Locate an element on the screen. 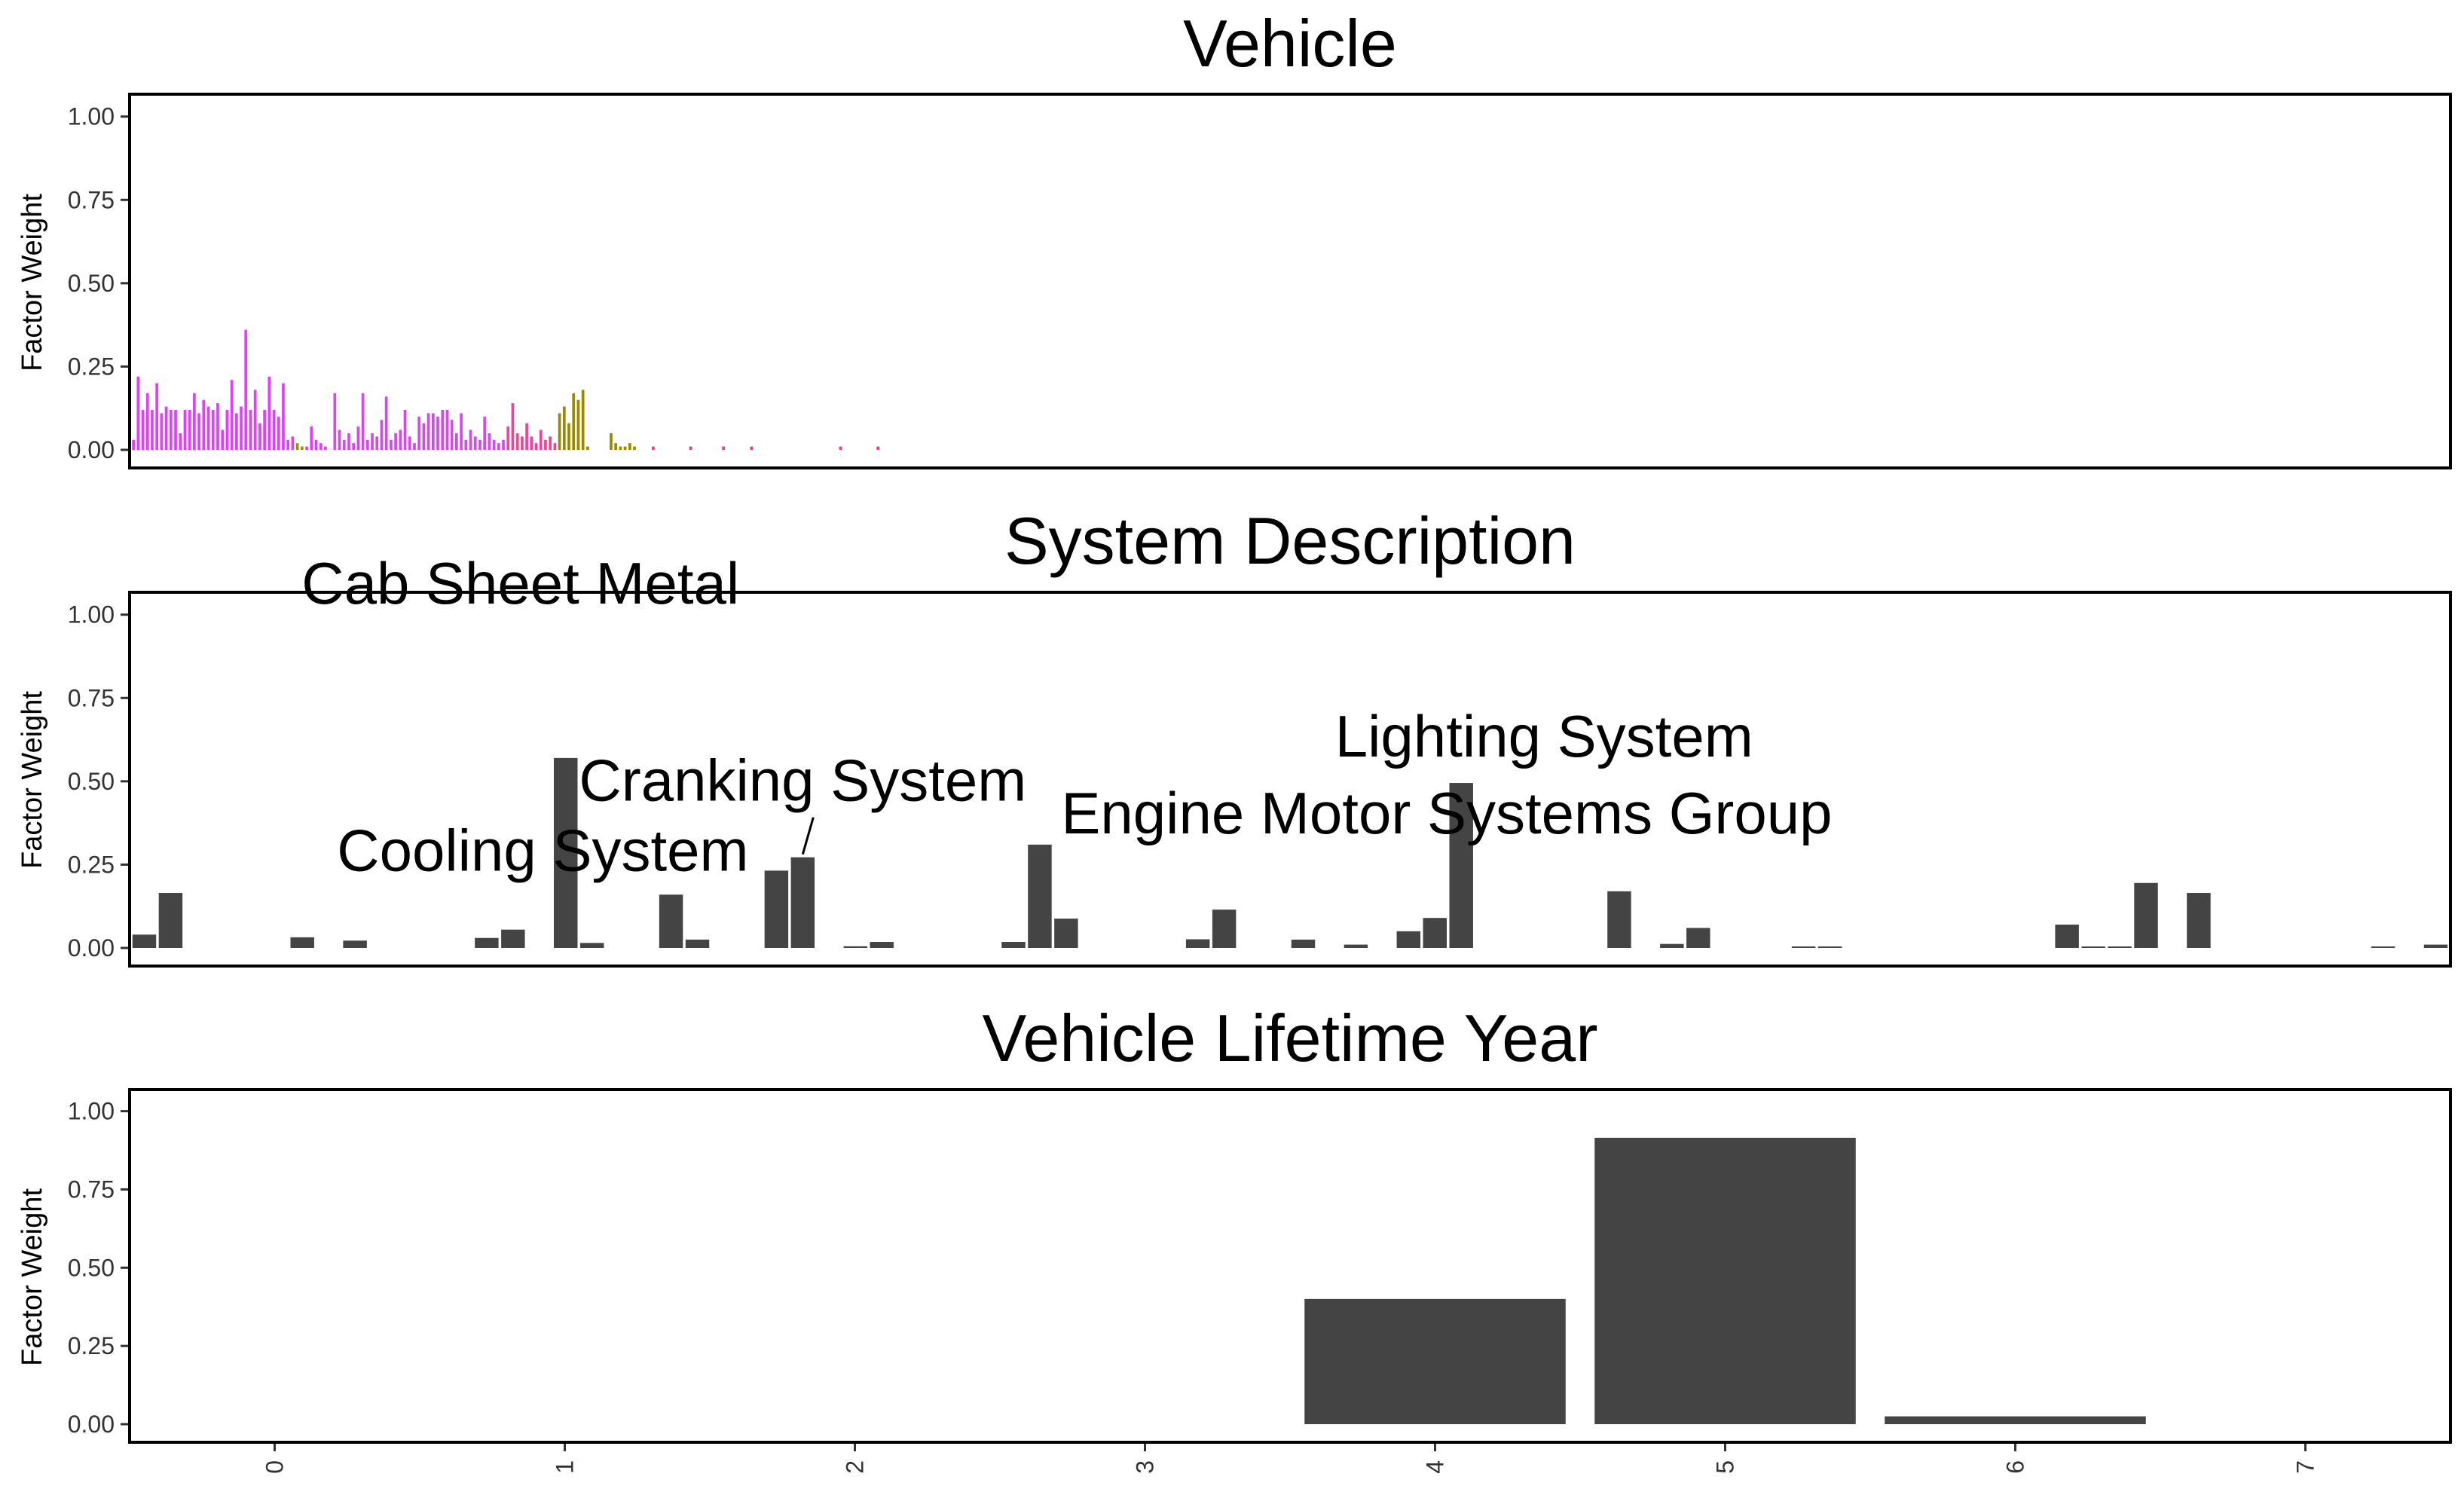 The width and height of the screenshot is (2464, 1492). annotation-label: Engine Motor Systems Group is located at coordinates (1446, 813).